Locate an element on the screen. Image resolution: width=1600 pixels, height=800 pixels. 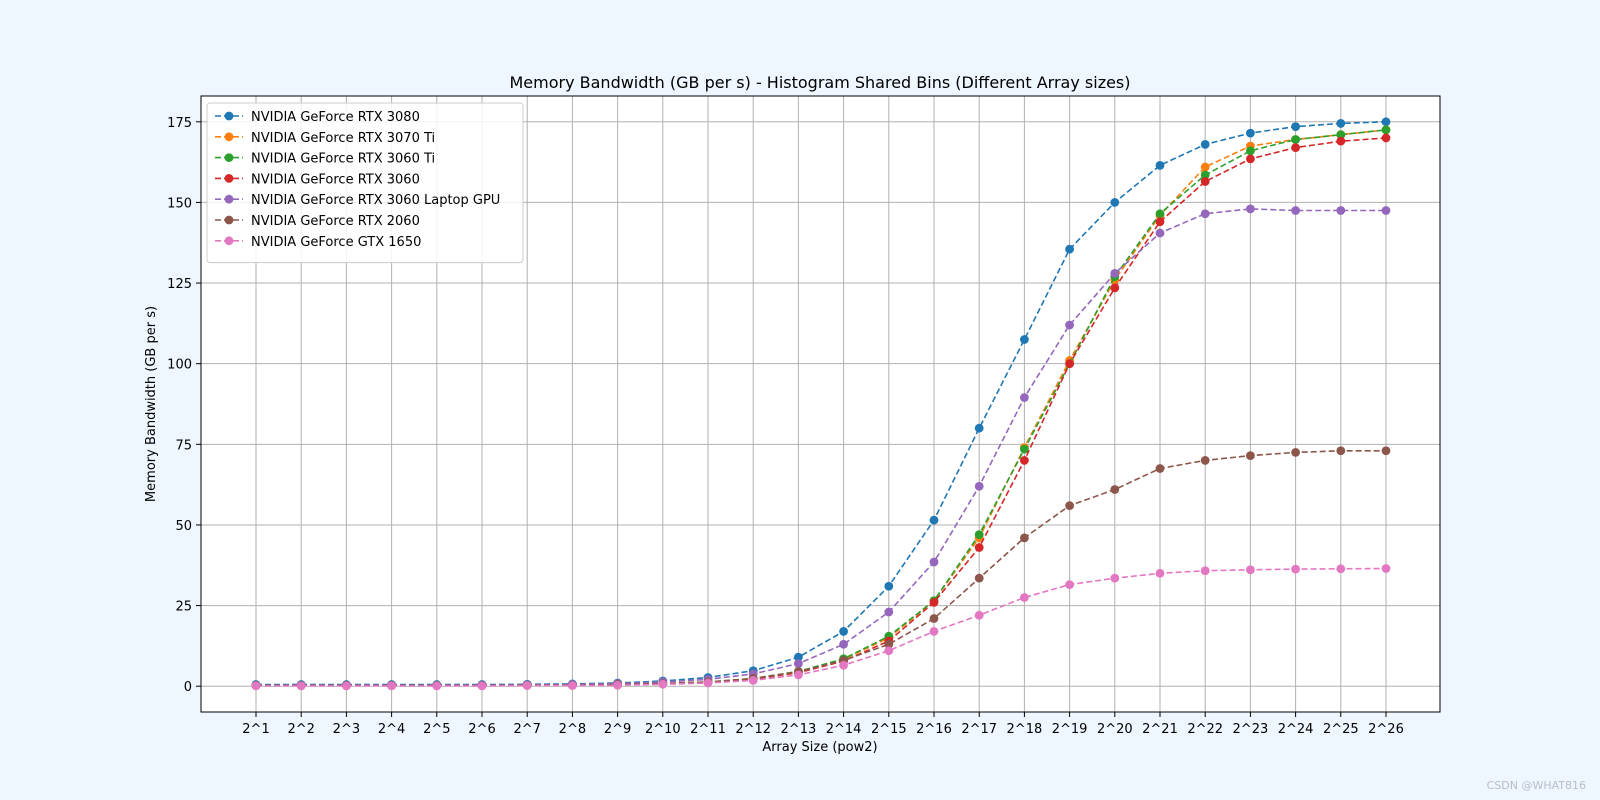
legend-item: NVIDIA GeForce RTX 2060 is located at coordinates (317, 221).